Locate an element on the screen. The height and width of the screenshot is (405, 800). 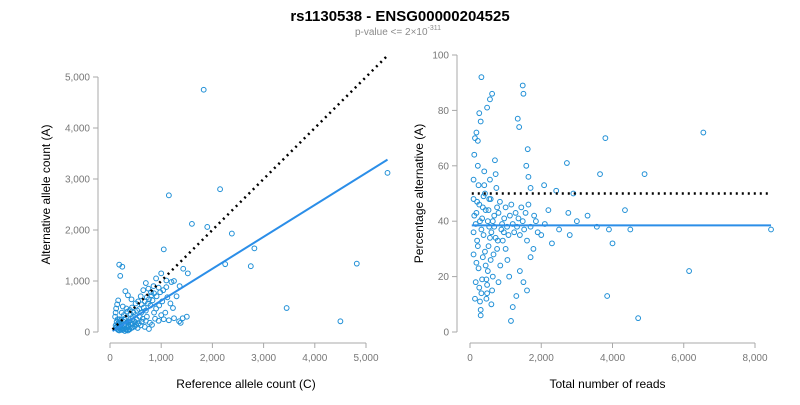
p1-x-tick-label-2: 4,000 is located at coordinates (612, 358).